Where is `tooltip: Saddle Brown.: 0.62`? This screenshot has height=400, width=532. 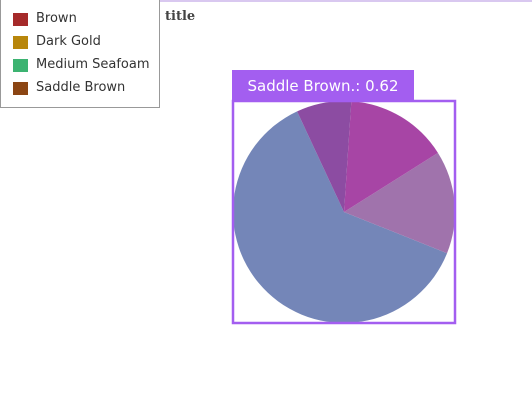 tooltip: Saddle Brown.: 0.62 is located at coordinates (323, 86).